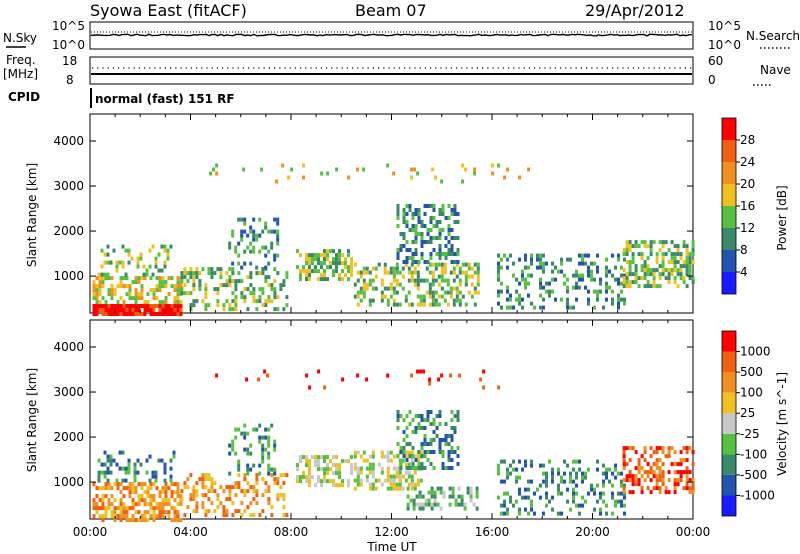 This screenshot has width=800, height=554. I want to click on nsearch-tick-top: 10^5, so click(724, 26).